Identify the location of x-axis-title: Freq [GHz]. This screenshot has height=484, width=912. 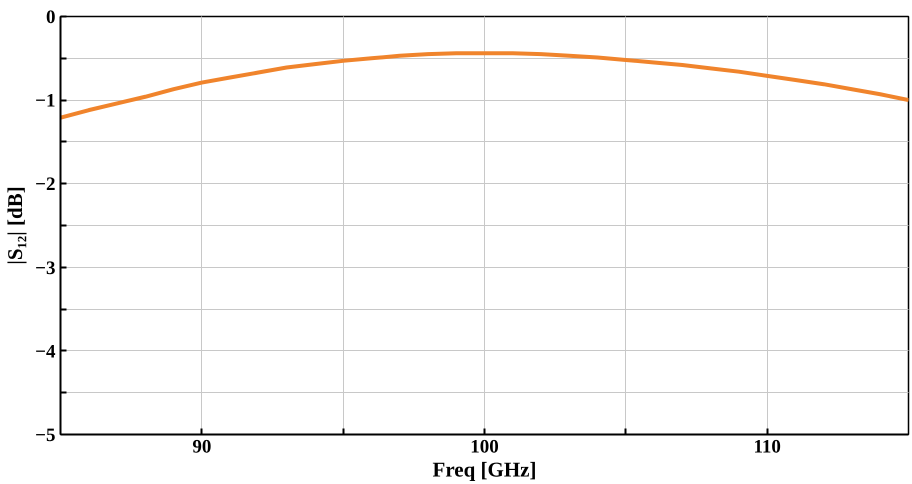
(484, 470).